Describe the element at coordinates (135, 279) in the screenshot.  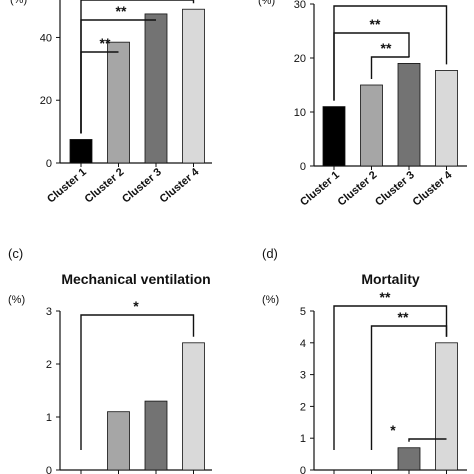
I see `chart-title: Mechanical ventilation` at that location.